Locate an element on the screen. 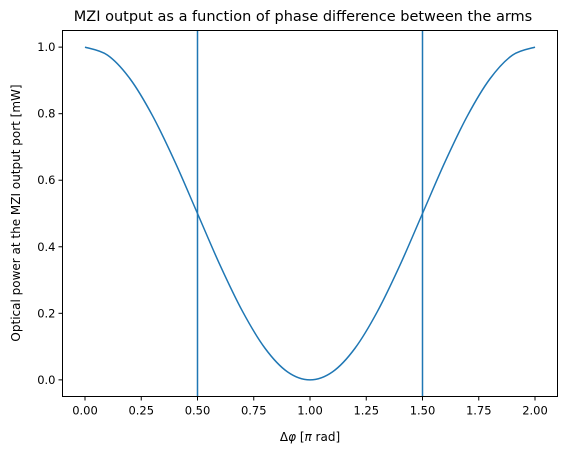 The height and width of the screenshot is (454, 583). y-tick-label: 0.8 is located at coordinates (46, 114).